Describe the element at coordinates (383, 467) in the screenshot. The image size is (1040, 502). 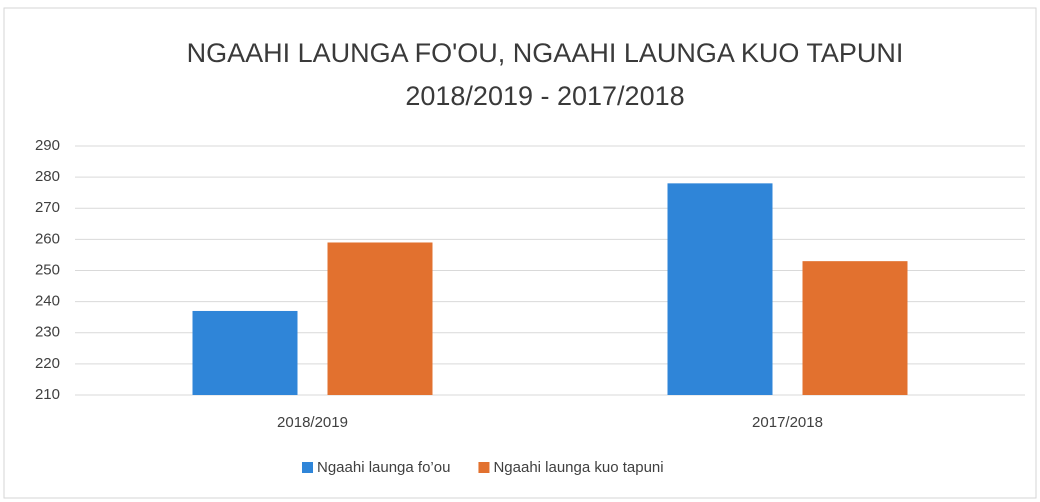
I see `legend-label: Ngaahi launga fo’ou` at that location.